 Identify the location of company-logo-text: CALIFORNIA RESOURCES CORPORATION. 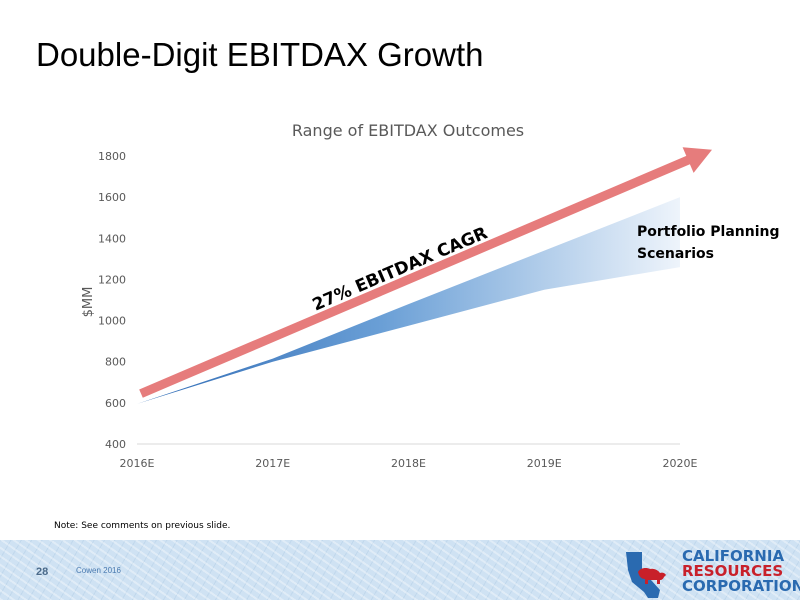
(741, 571).